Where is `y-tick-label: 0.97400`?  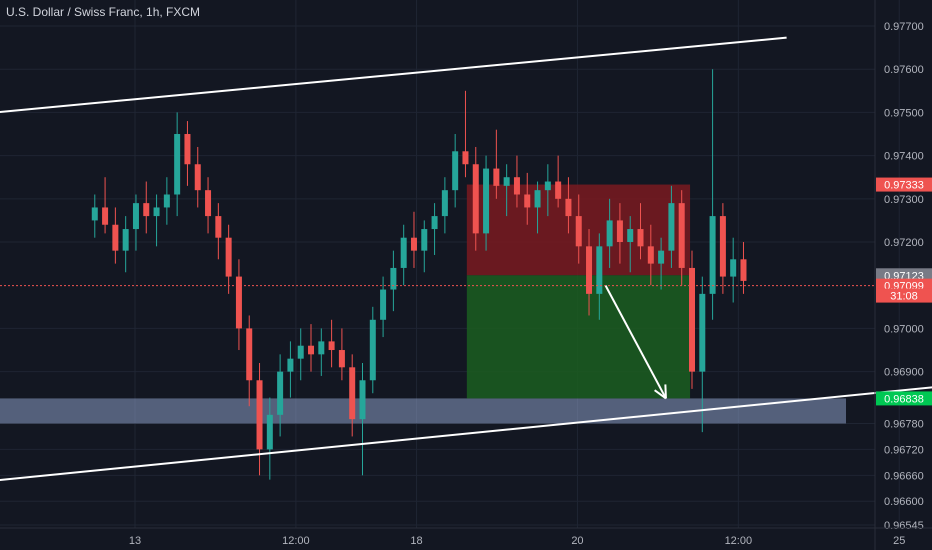
y-tick-label: 0.97400 is located at coordinates (904, 157).